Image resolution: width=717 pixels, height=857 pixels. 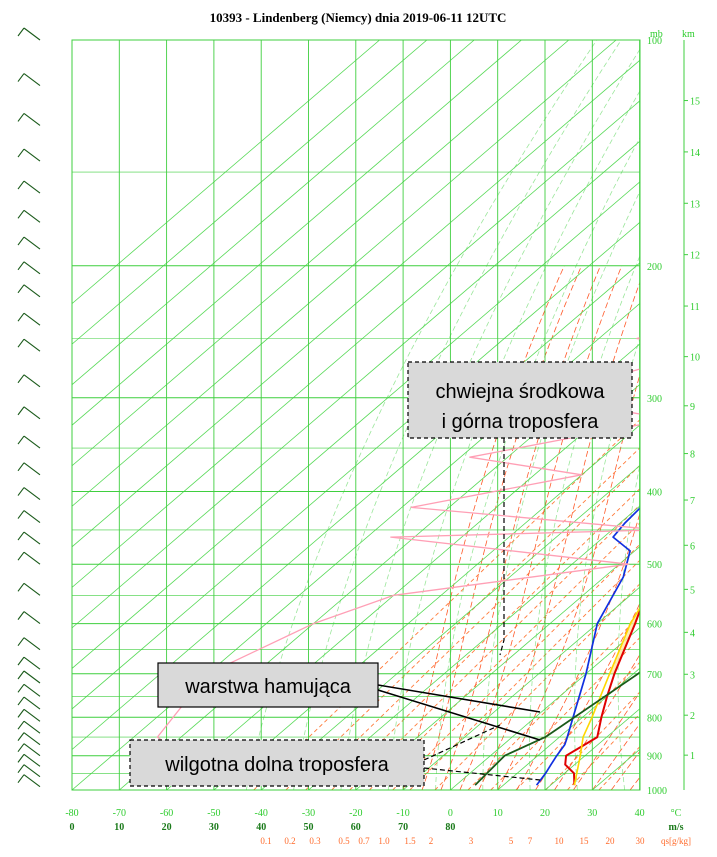 I want to click on annotation-inversion-box, so click(x=268, y=685).